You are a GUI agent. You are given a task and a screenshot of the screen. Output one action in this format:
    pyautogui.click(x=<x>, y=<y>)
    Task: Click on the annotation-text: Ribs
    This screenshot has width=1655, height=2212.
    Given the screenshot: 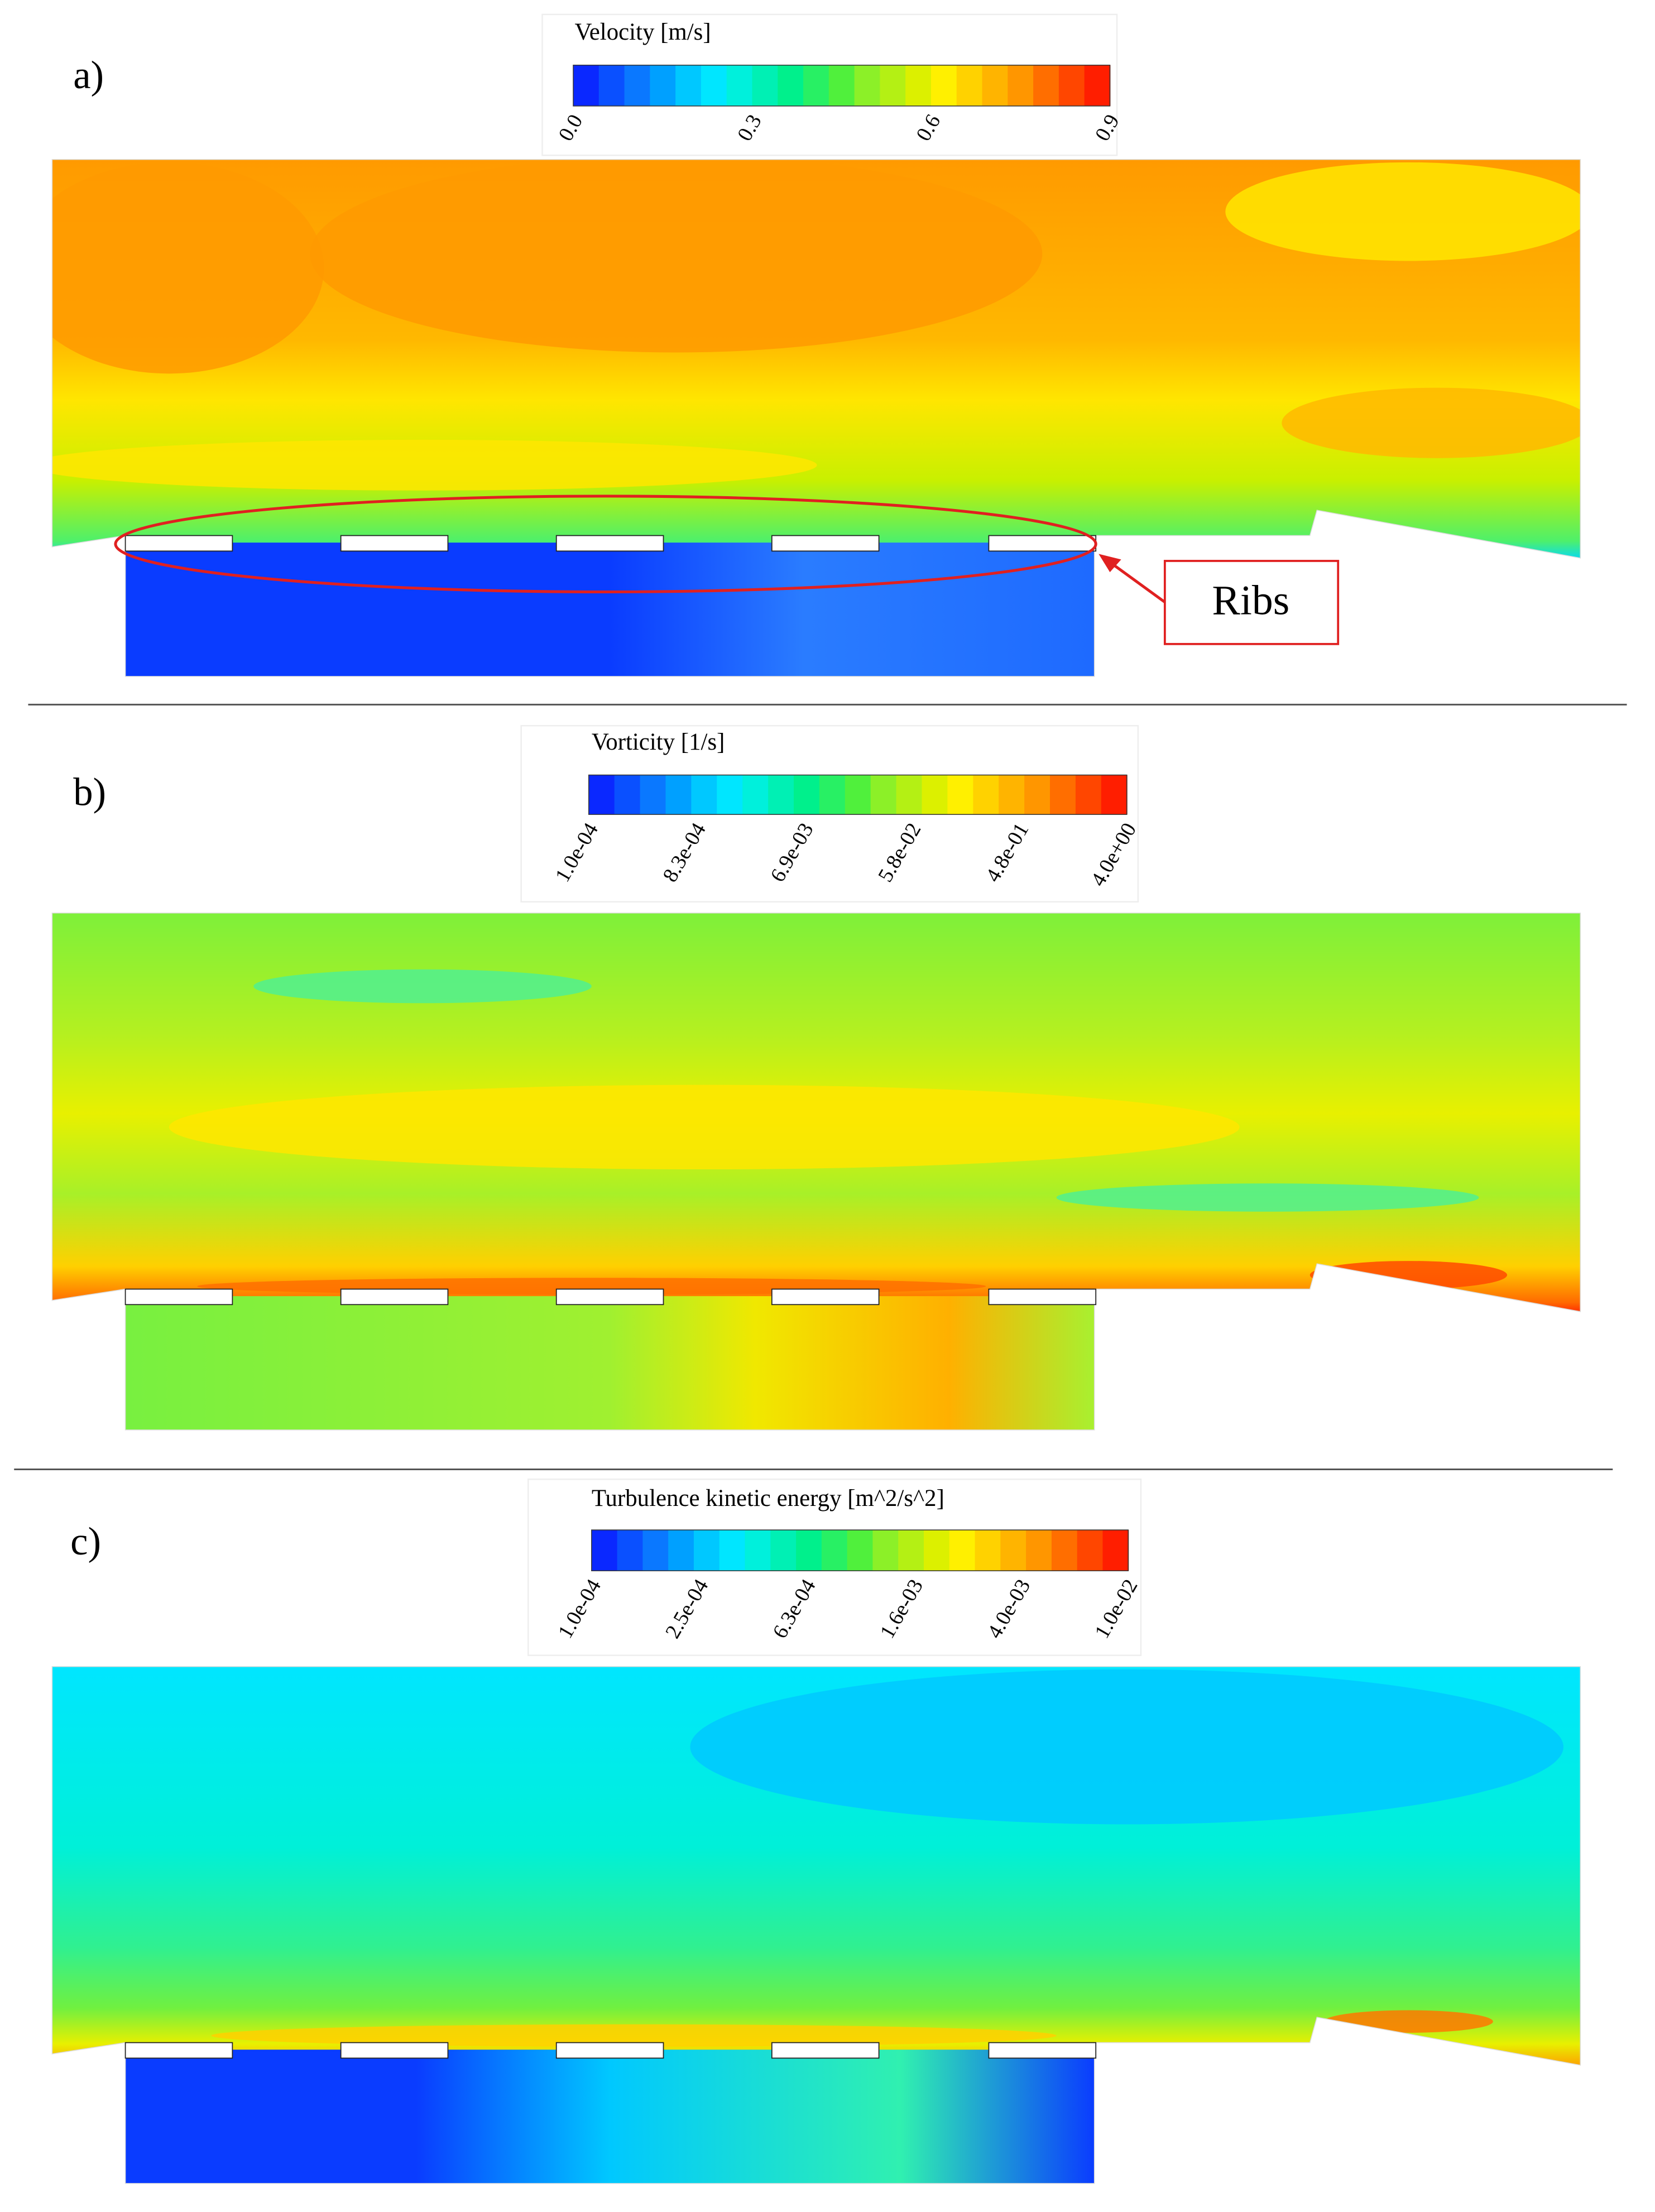 What is the action you would take?
    pyautogui.click(x=1250, y=601)
    